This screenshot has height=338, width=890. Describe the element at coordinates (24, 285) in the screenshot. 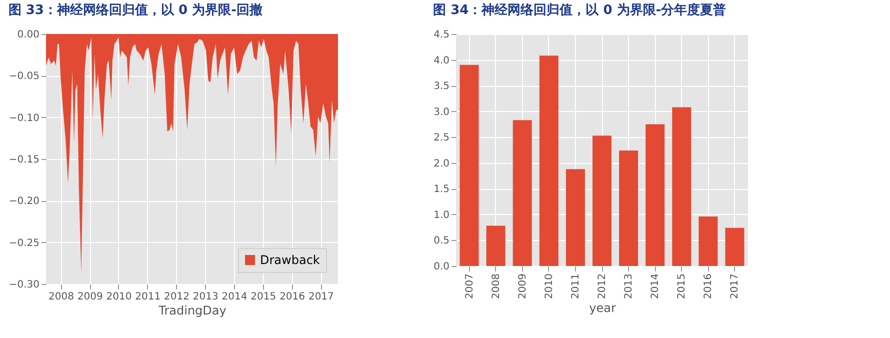

I see `y-tick-label: −0.30` at that location.